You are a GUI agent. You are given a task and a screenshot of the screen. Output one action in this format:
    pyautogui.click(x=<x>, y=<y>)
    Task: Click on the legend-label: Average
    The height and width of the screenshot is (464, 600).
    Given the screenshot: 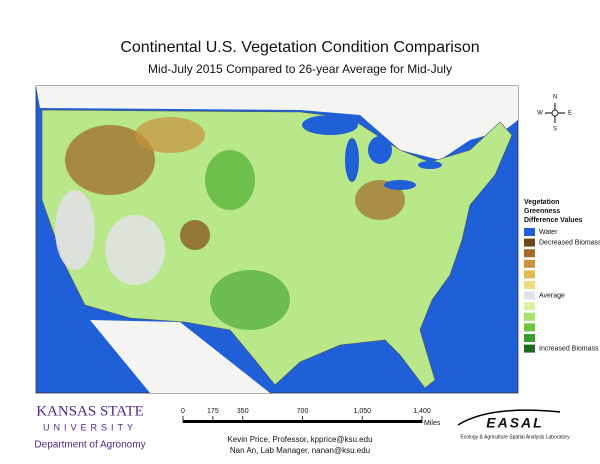 What is the action you would take?
    pyautogui.click(x=552, y=295)
    